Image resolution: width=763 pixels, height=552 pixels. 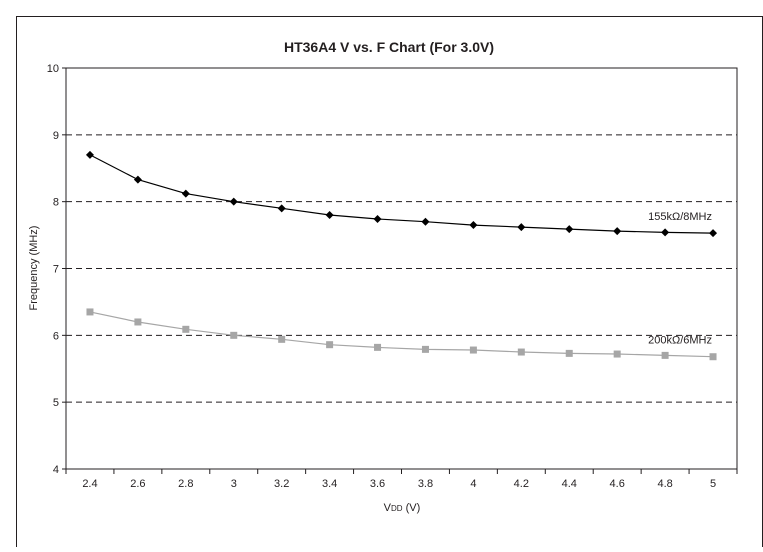 What do you see at coordinates (617, 484) in the screenshot?
I see `x-tick-label: 4.6` at bounding box center [617, 484].